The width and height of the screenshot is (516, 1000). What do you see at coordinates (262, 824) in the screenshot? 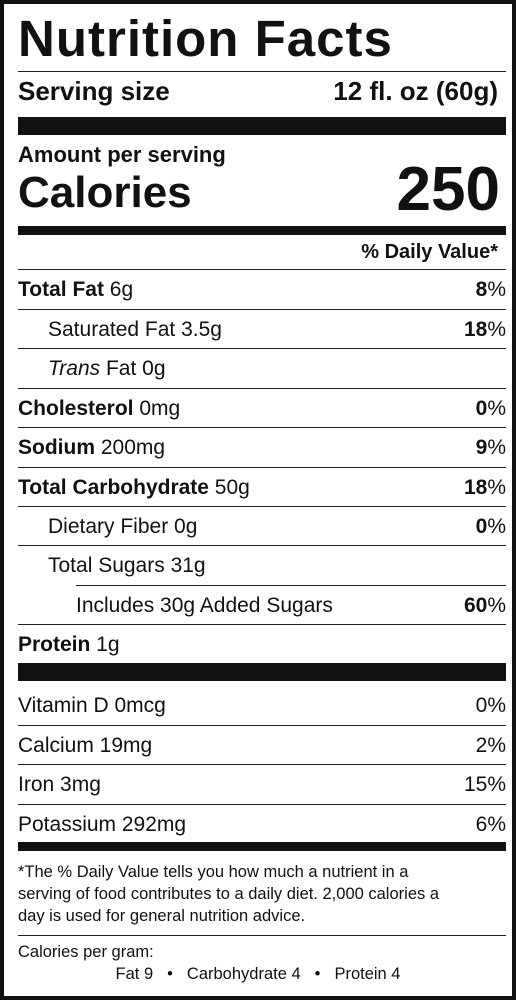
I see `vitamin-row-potassium: Potassium 292mg 6%` at bounding box center [262, 824].